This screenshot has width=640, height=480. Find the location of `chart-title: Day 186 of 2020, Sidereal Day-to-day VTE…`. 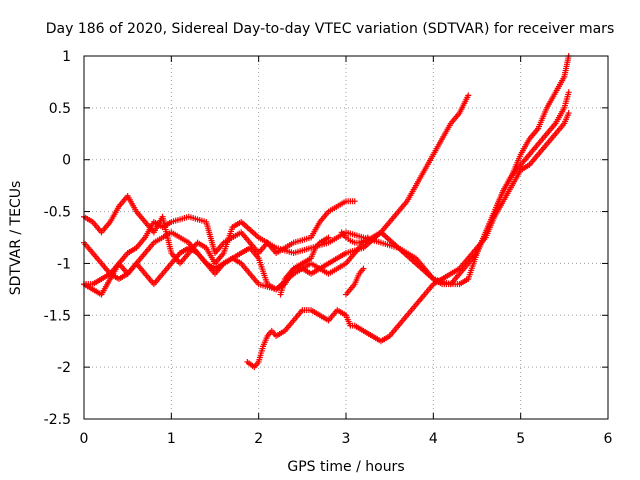

chart-title: Day 186 of 2020, Sidereal Day-to-day VTE… is located at coordinates (330, 29).